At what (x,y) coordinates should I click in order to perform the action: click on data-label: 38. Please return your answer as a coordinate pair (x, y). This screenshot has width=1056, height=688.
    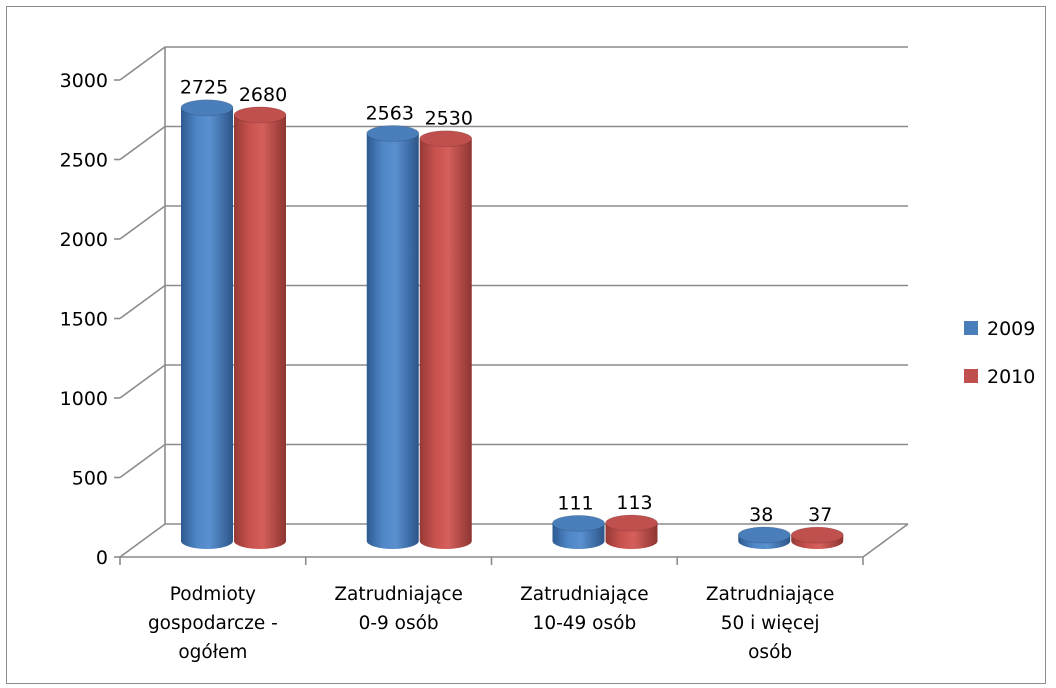
    Looking at the image, I should click on (761, 515).